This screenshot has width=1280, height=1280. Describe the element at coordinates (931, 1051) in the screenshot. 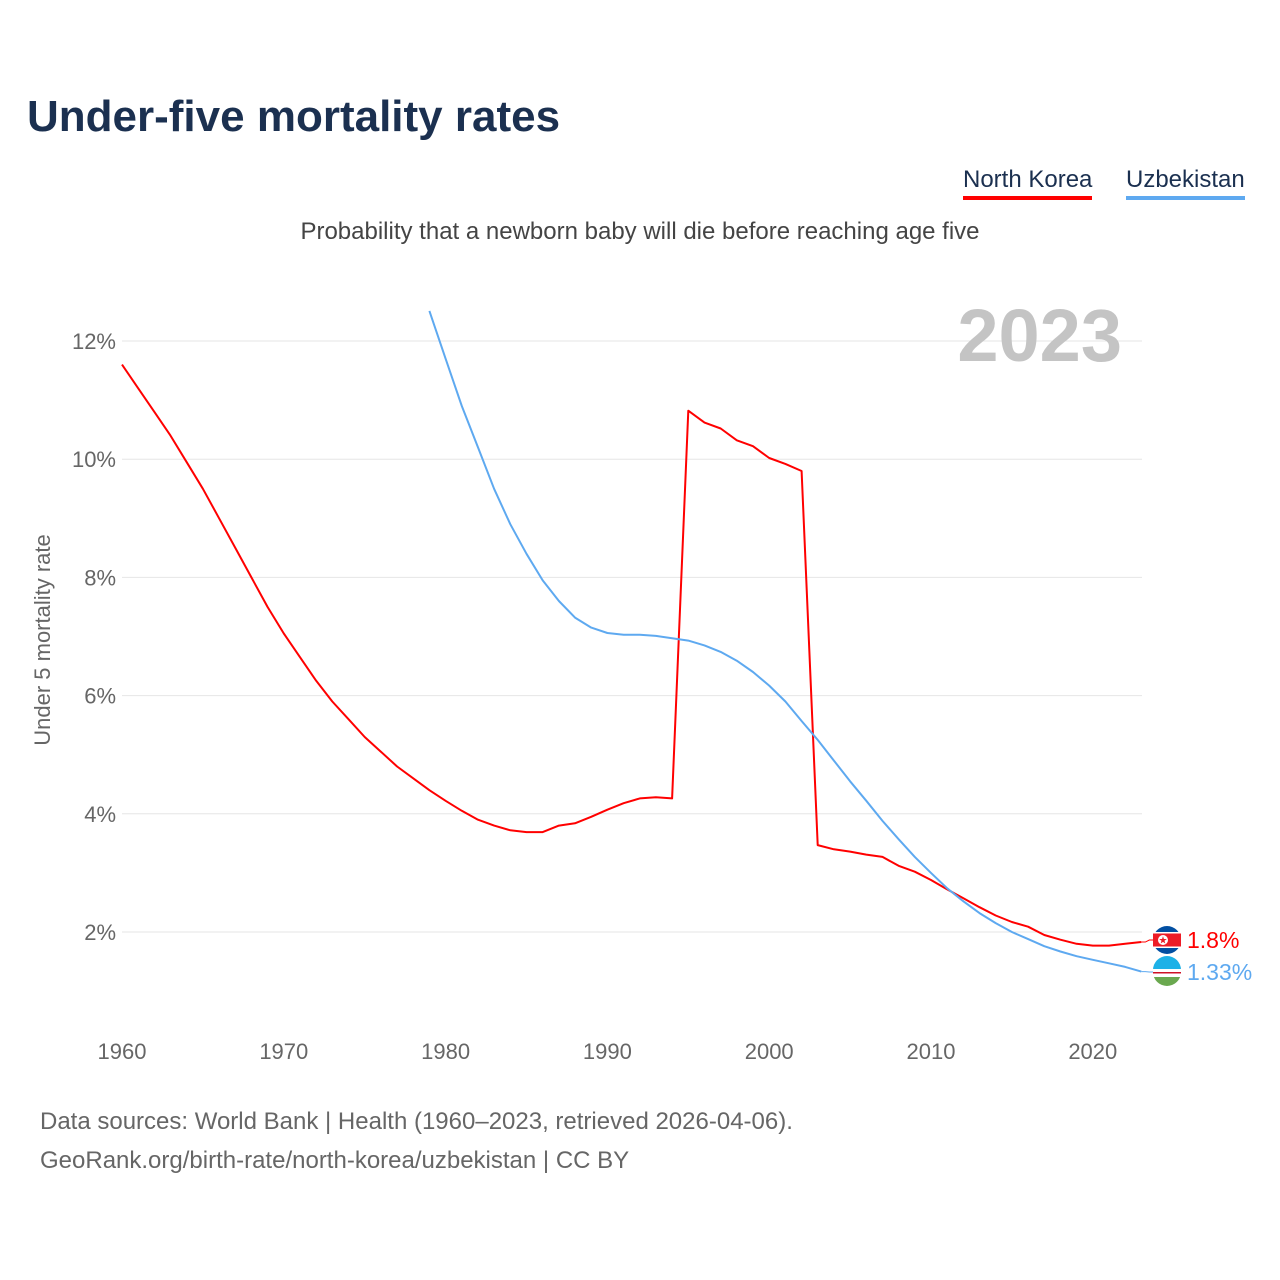

I see `x-tick-label: 2010` at that location.